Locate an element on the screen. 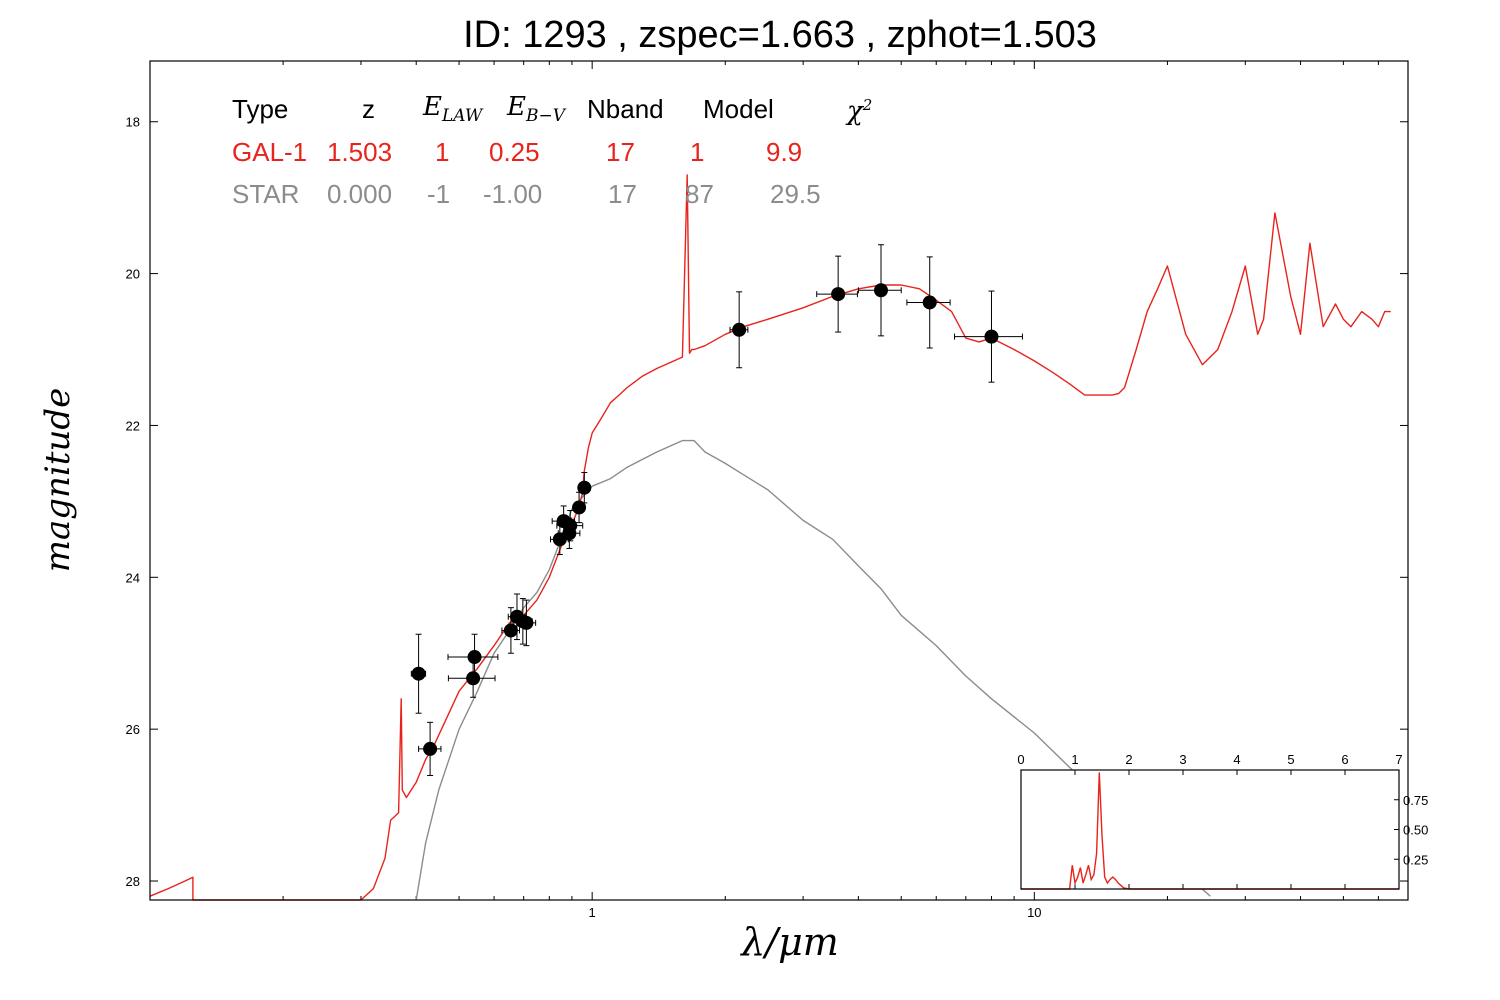 Image resolution: width=1500 pixels, height=1000 pixels. gal-row-nband: 17 is located at coordinates (620, 152).